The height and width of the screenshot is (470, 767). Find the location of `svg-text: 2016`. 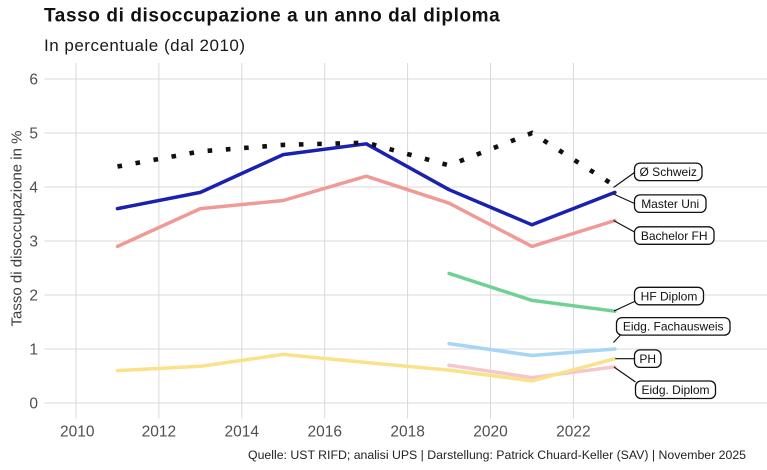

svg-text: 2016 is located at coordinates (324, 432).